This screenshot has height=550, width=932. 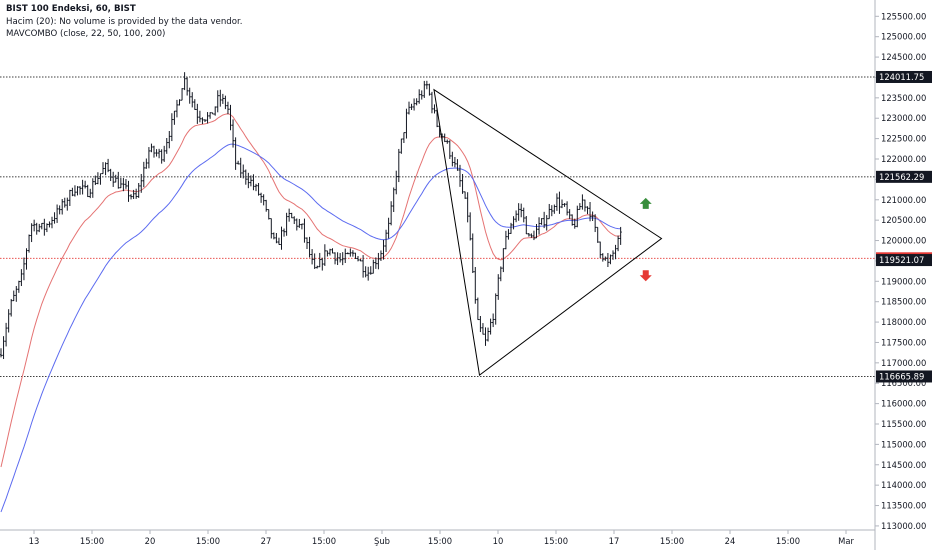 I want to click on price-tick-label: 118500.00, so click(x=903, y=302).